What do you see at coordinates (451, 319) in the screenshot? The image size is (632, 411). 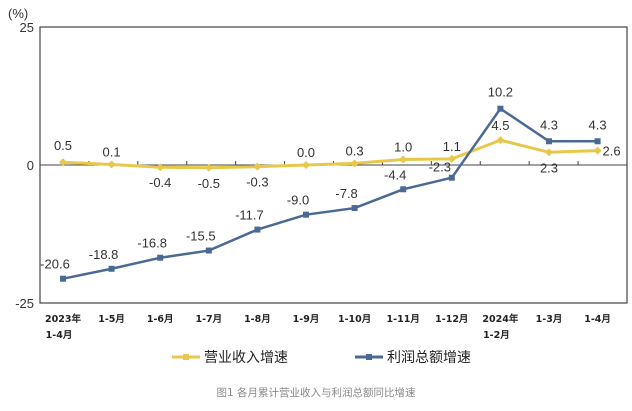 I see `x-tick-label: 1-12月` at bounding box center [451, 319].